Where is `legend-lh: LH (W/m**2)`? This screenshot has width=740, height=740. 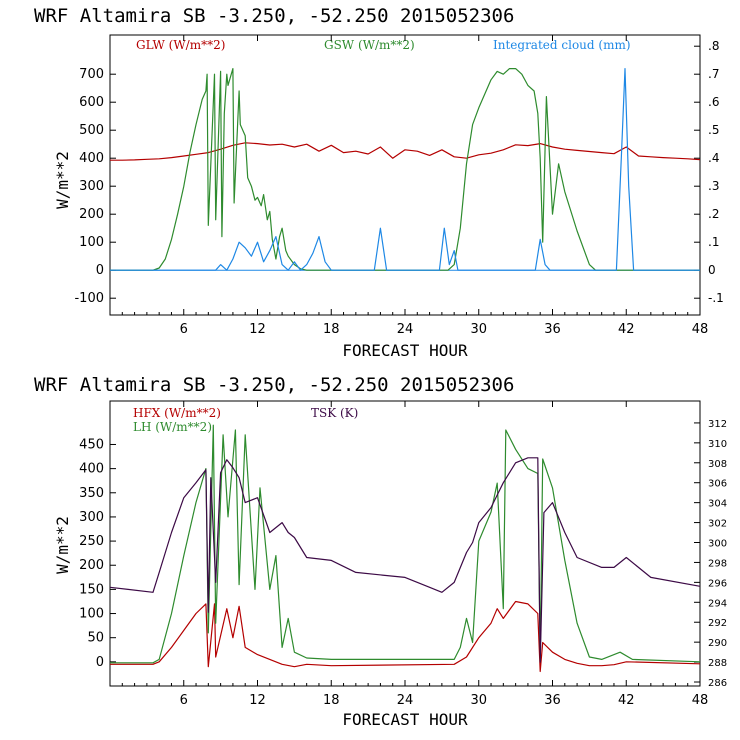
legend-lh: LH (W/m**2) is located at coordinates (172, 427).